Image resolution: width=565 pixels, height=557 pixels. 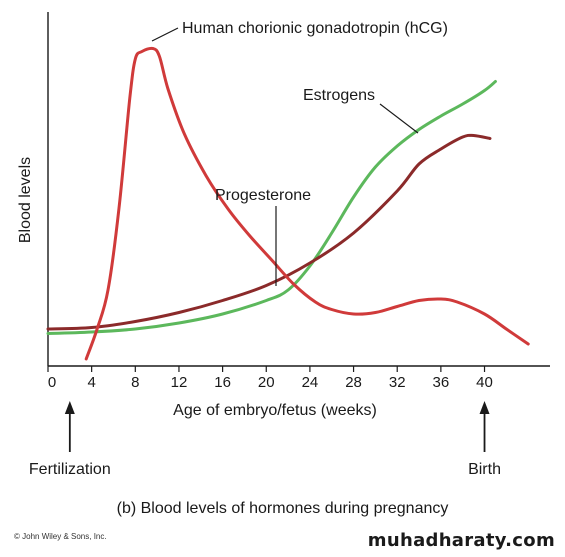 I want to click on birth-label: Birth, so click(x=484, y=469).